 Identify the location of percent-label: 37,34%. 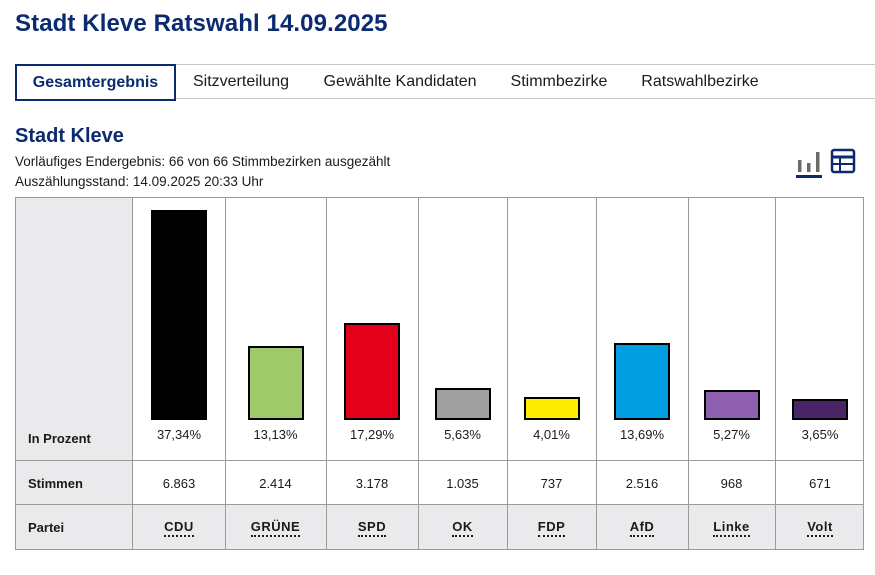
(179, 434).